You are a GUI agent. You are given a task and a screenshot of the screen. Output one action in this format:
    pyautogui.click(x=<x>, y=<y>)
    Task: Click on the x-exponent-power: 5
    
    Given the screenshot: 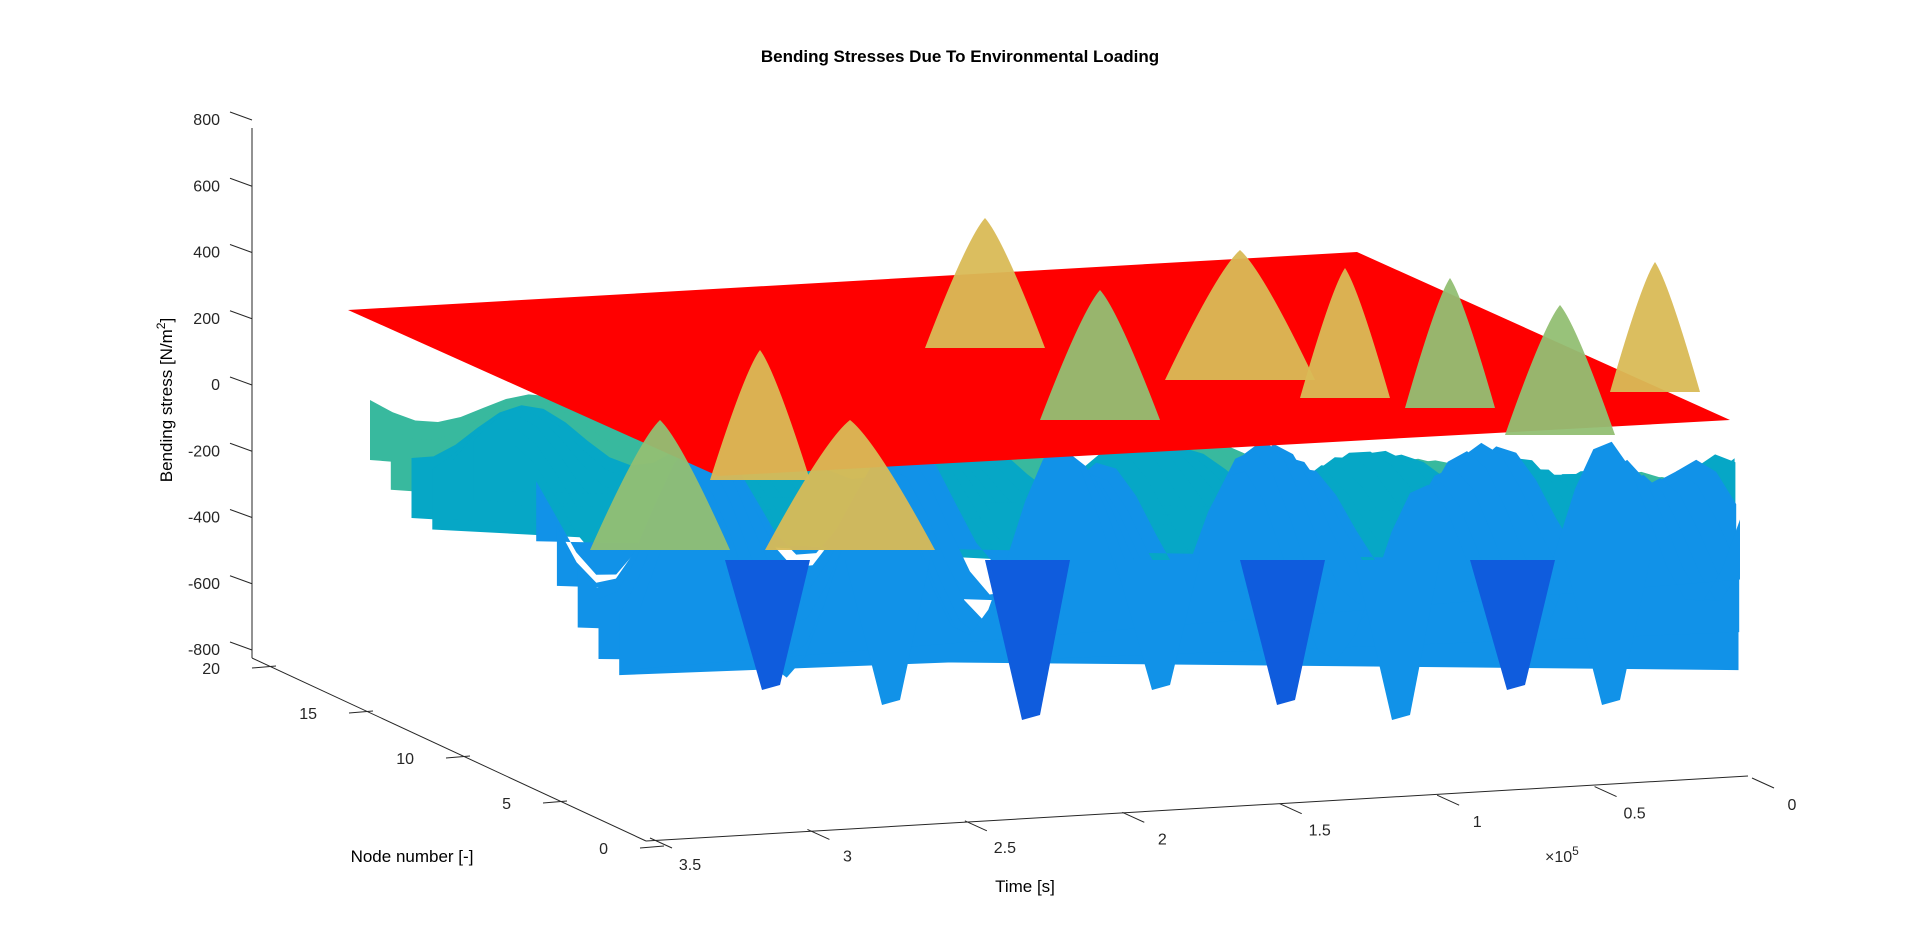 What is the action you would take?
    pyautogui.click(x=1575, y=851)
    